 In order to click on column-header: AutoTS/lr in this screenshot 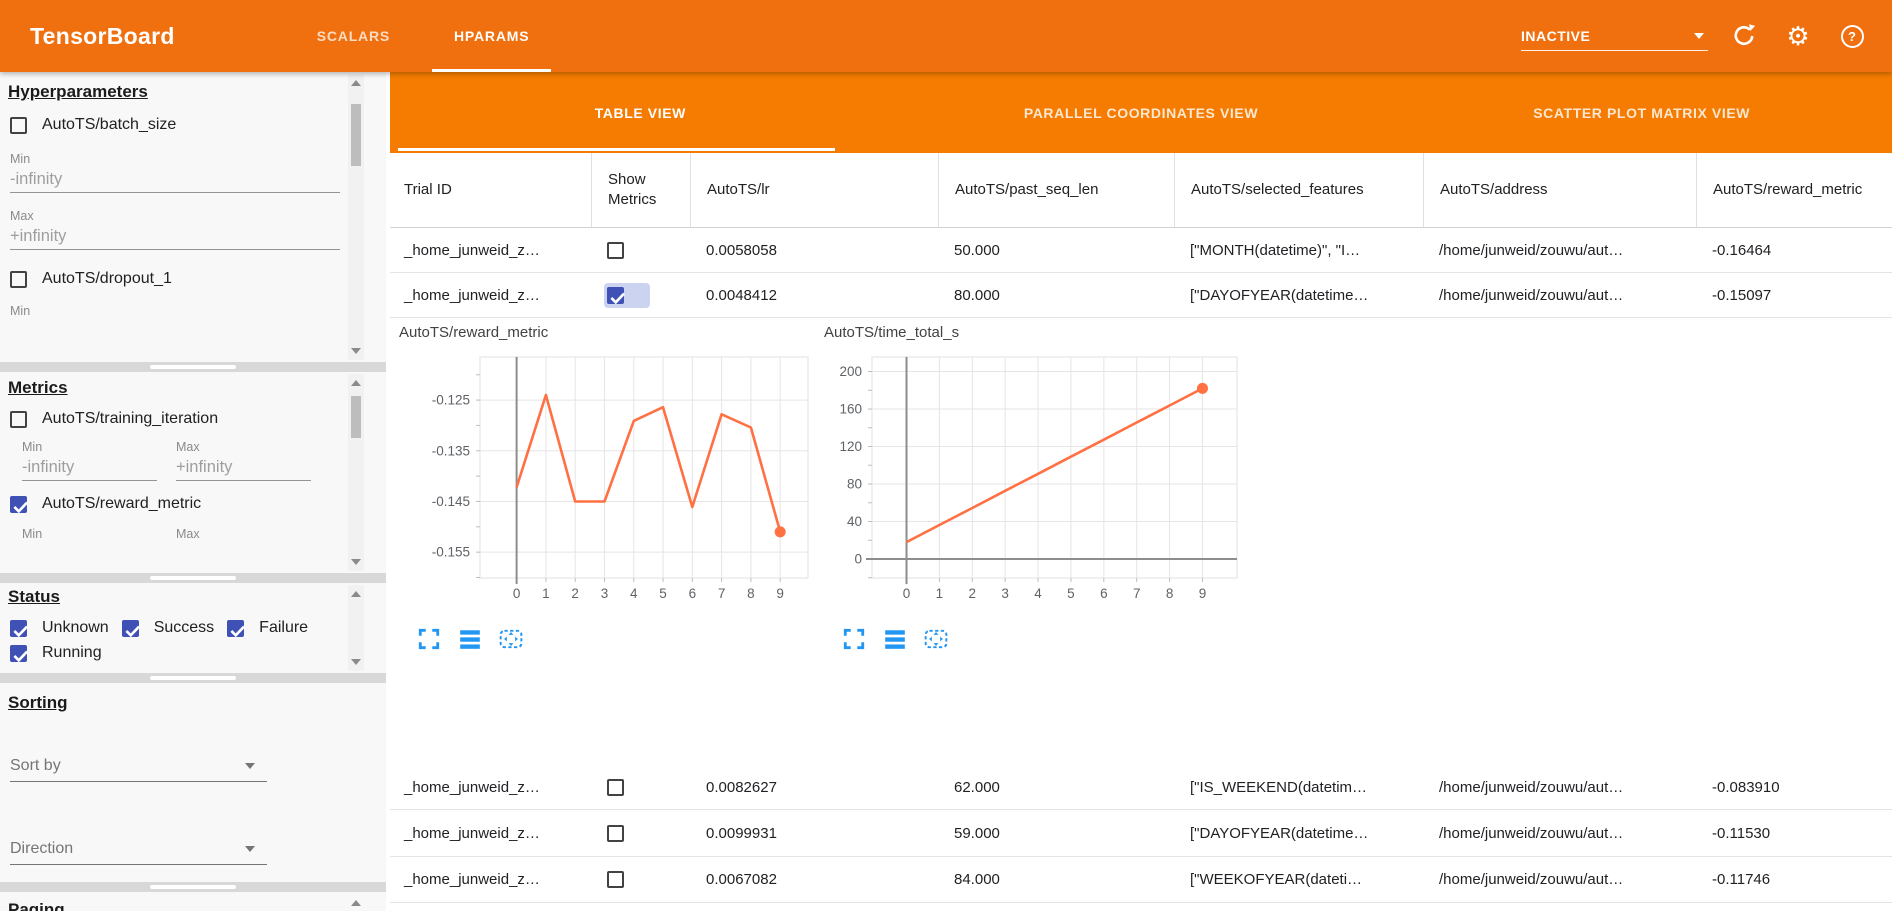, I will do `click(814, 190)`.